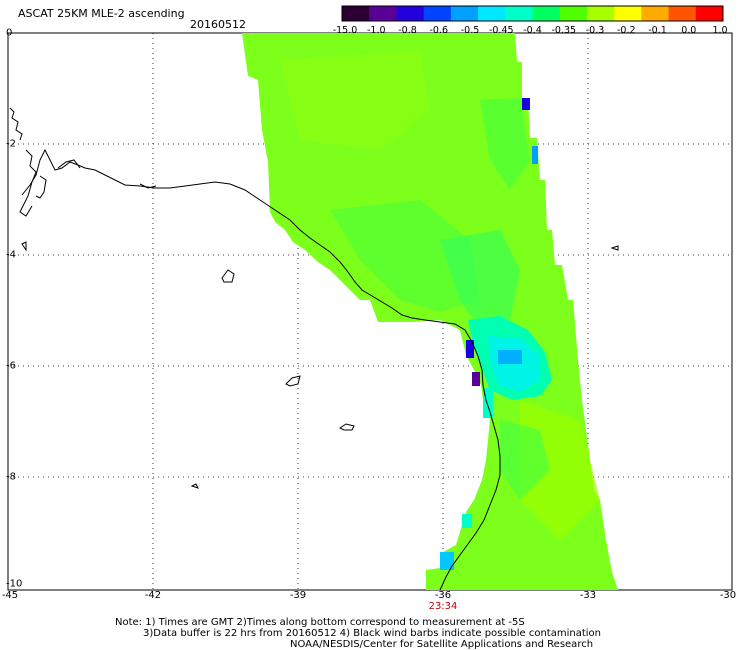 This screenshot has width=740, height=650. Describe the element at coordinates (407, 30) in the screenshot. I see `colorbar-tick-label: -0.8` at that location.